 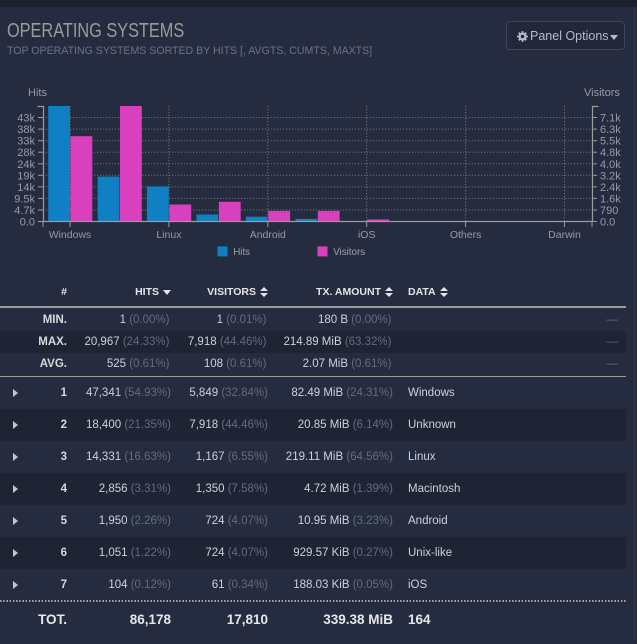 I want to click on svg-text: 4.0k, so click(x=610, y=165).